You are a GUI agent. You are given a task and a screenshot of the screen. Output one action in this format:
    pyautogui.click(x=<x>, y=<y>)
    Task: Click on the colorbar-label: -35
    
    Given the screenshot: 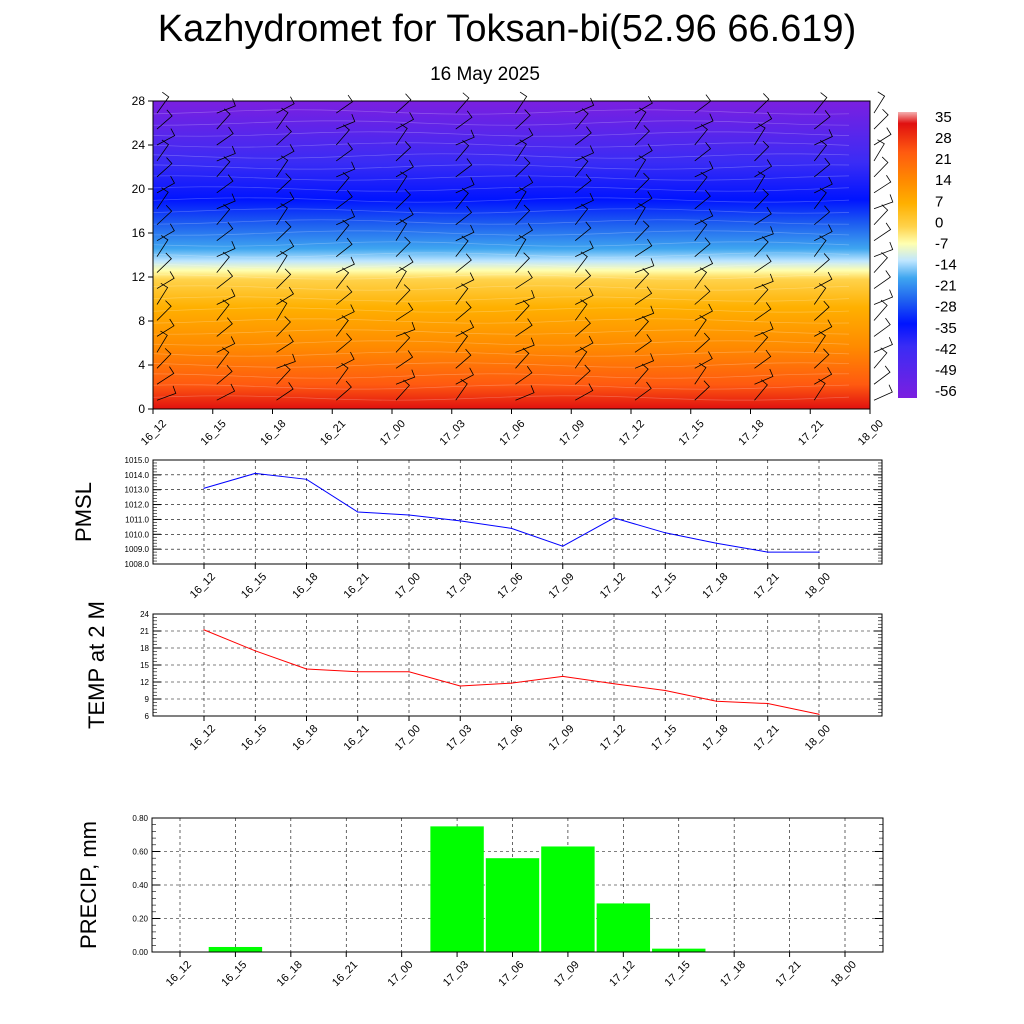 What is the action you would take?
    pyautogui.click(x=946, y=328)
    